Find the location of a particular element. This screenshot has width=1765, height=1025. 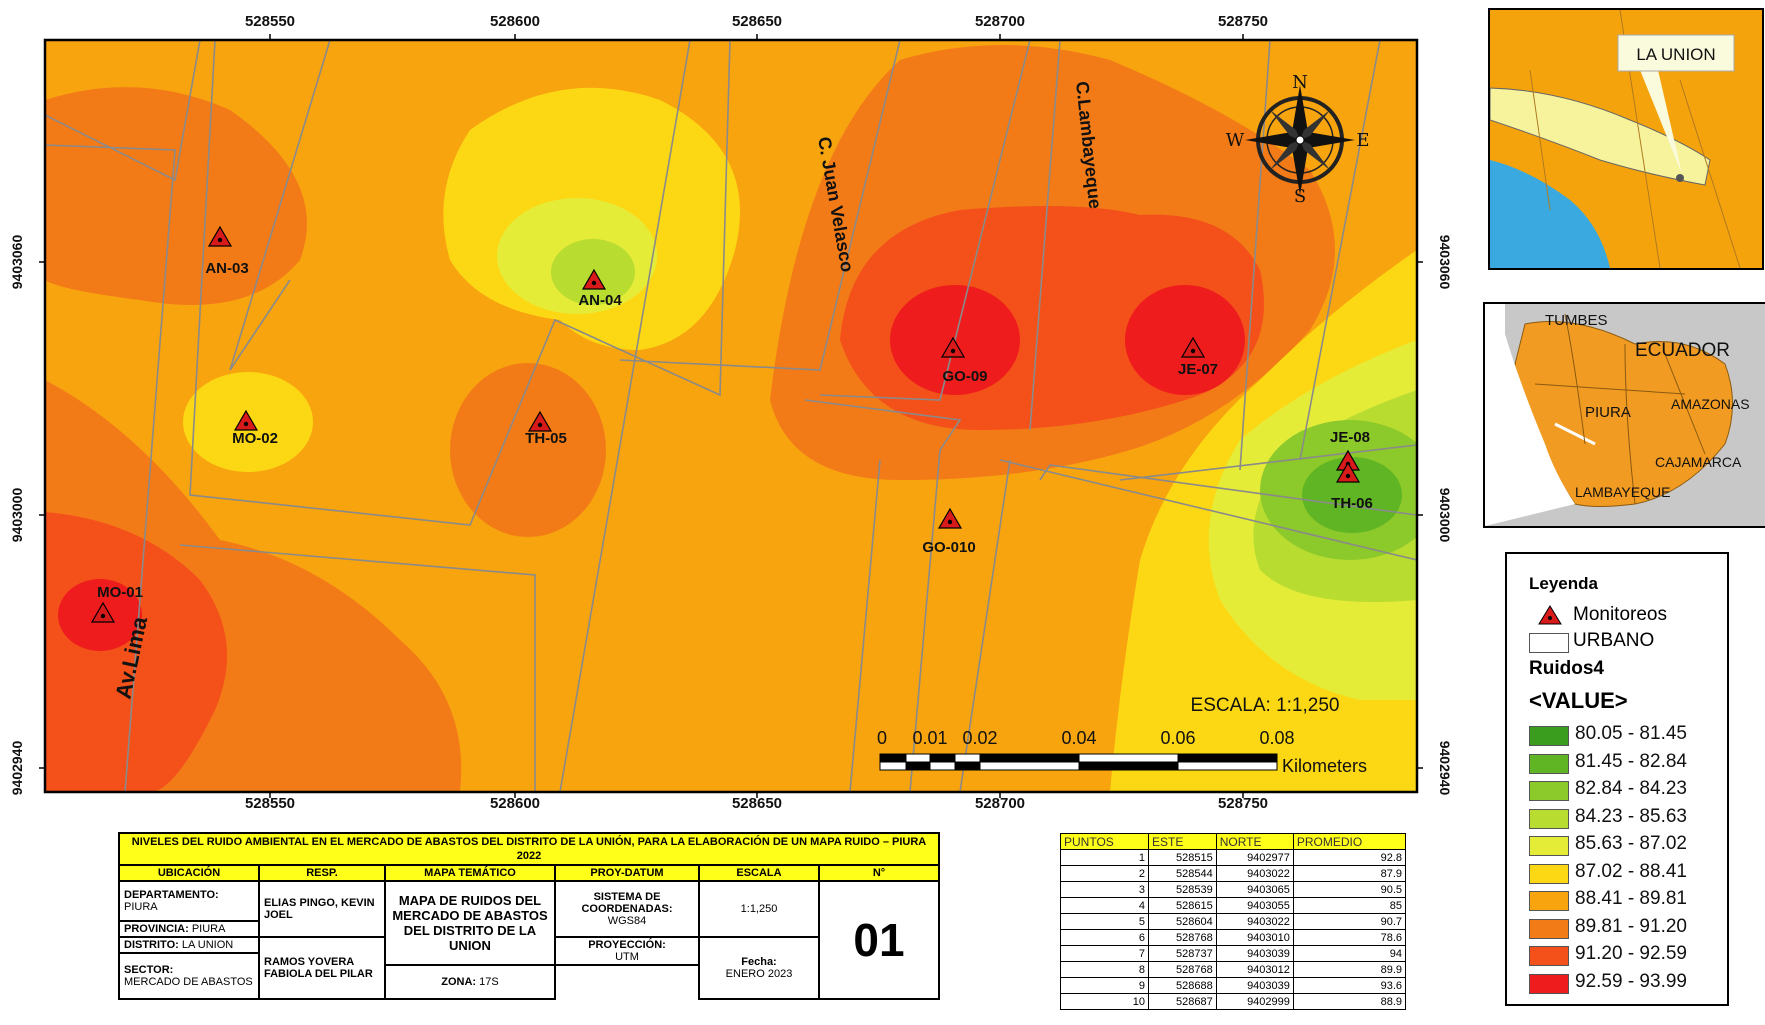

proyeccion-label: PROYECCIÓN: is located at coordinates (627, 945).